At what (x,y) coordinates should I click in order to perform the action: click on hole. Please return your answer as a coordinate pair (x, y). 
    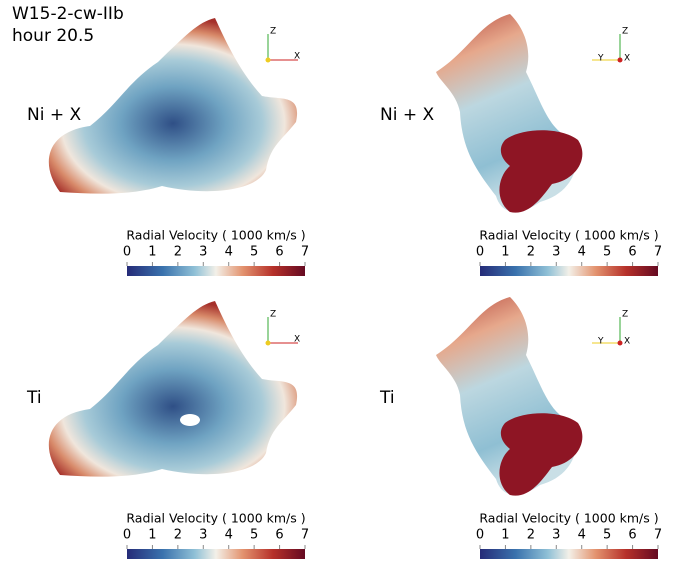
    Looking at the image, I should click on (190, 420).